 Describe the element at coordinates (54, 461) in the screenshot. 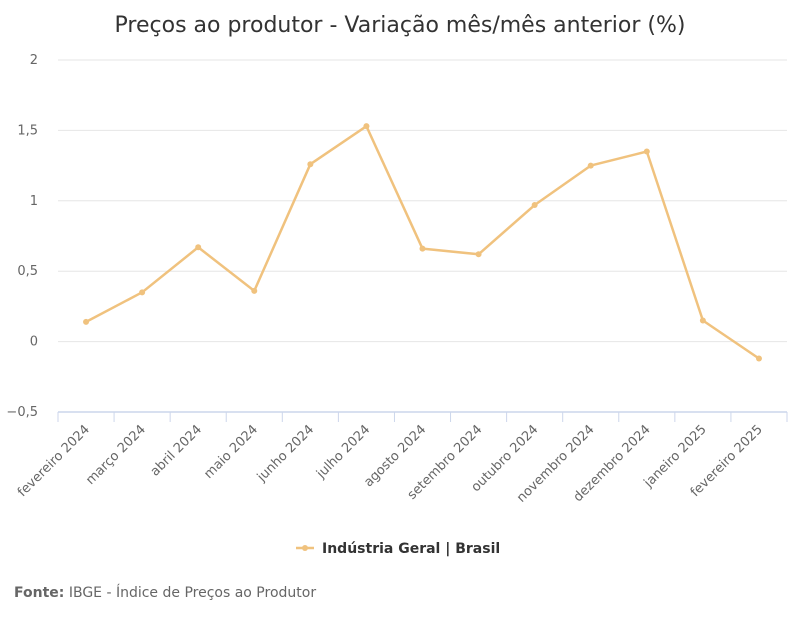

I see `x-tick-label: fevereiro 2024` at that location.